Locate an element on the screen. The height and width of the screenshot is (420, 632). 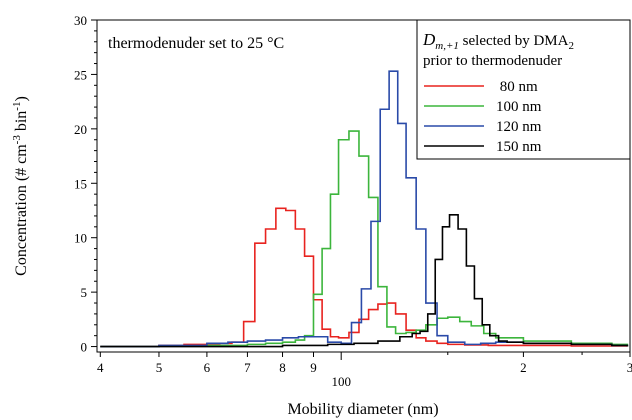
x-tick-label: 8 is located at coordinates (282, 367).